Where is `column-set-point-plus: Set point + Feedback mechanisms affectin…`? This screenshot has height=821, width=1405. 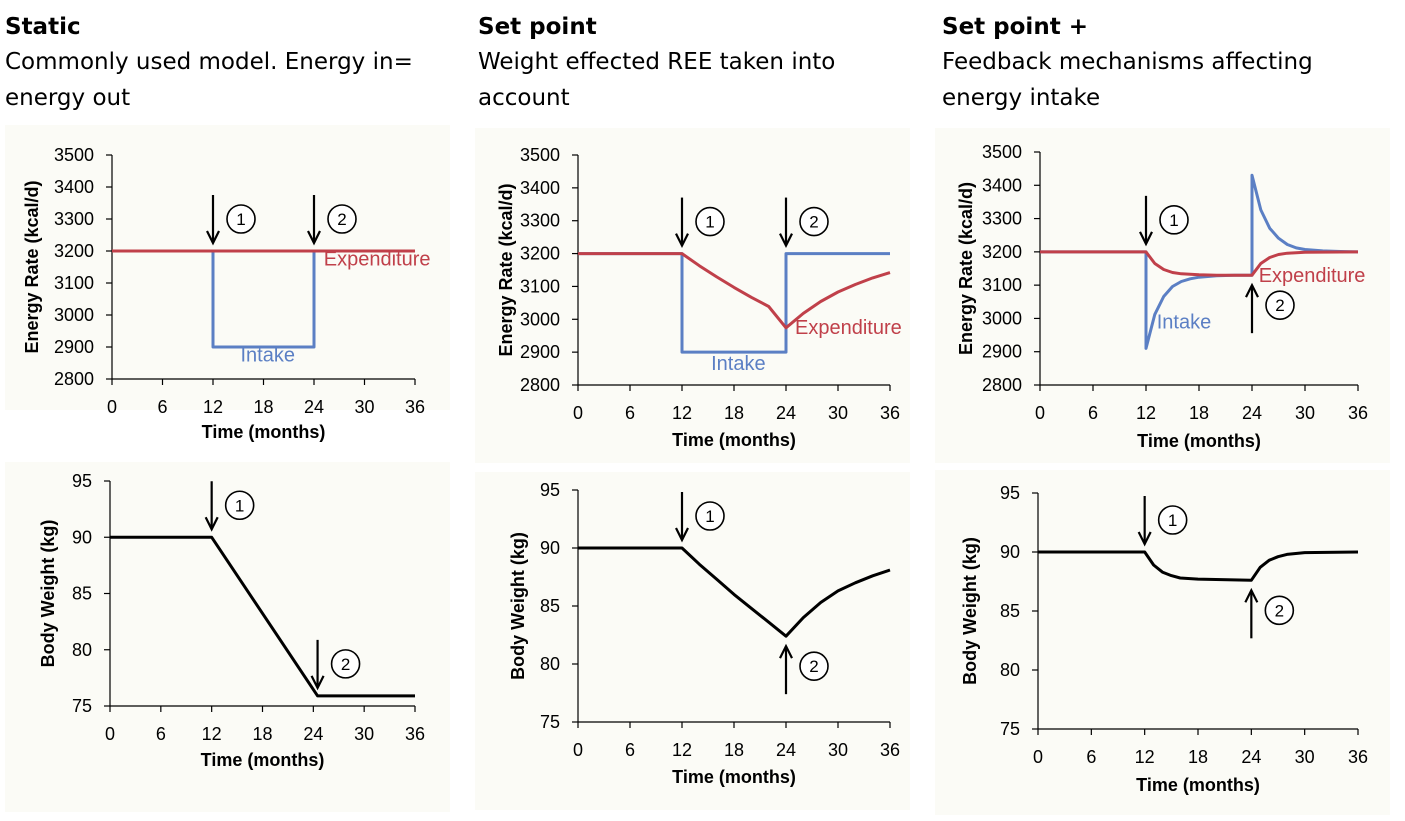
column-set-point-plus: Set point + Feedback mechanisms affectin… is located at coordinates (1169, 63).